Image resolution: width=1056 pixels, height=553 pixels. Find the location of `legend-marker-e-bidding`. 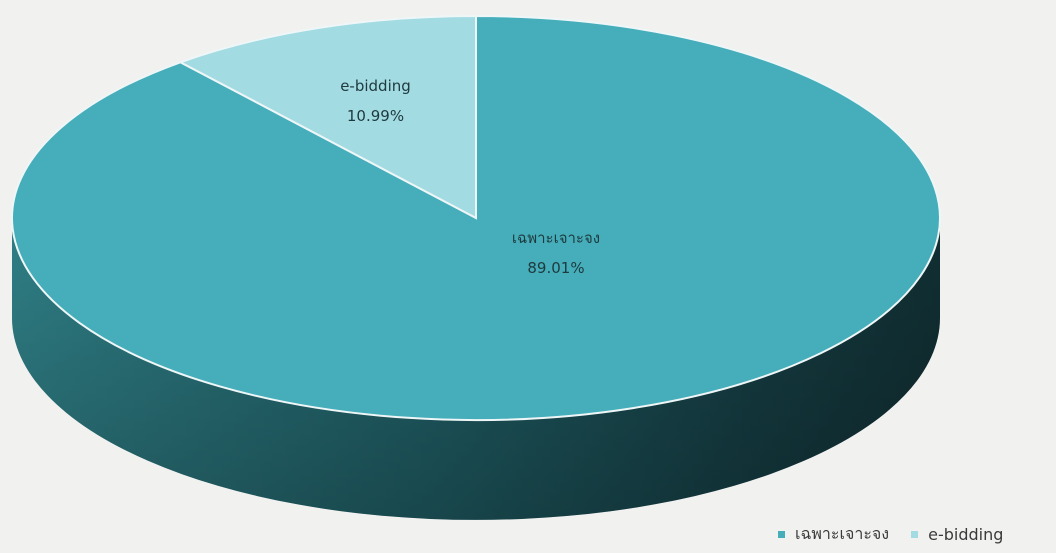

legend-marker-e-bidding is located at coordinates (915, 534).